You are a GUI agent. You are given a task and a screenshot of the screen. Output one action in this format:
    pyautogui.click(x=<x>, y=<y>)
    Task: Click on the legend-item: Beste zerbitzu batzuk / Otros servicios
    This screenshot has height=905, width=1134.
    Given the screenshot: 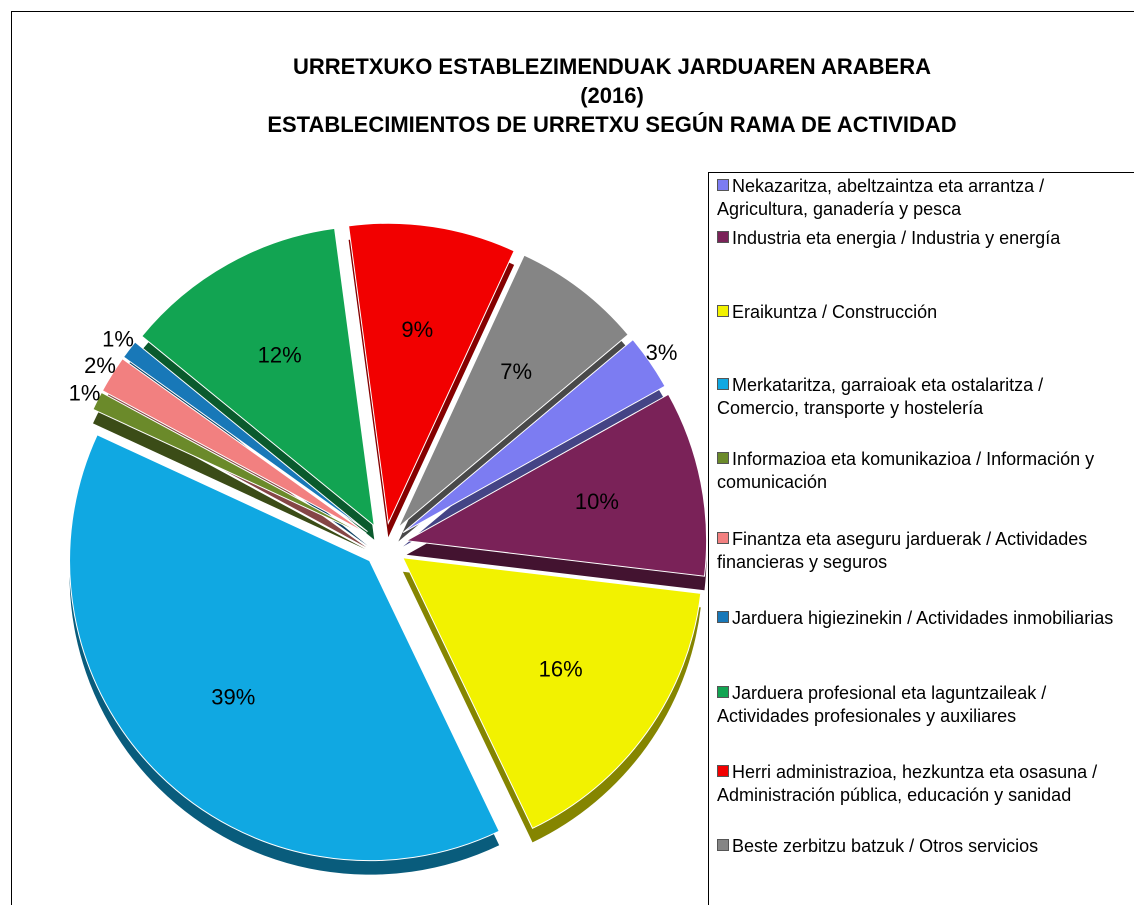 What is the action you would take?
    pyautogui.click(x=922, y=846)
    